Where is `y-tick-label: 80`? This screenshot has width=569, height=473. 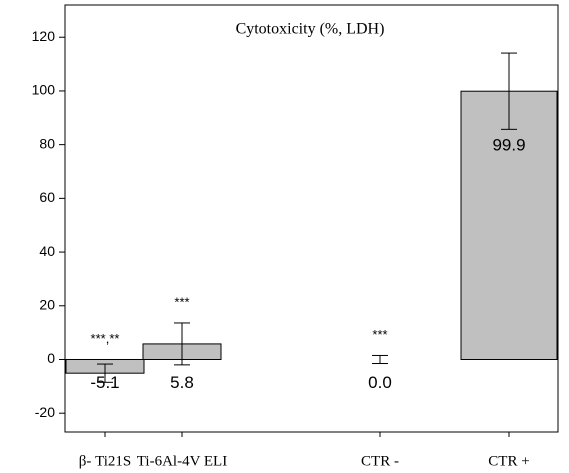 y-tick-label: 80 is located at coordinates (47, 143).